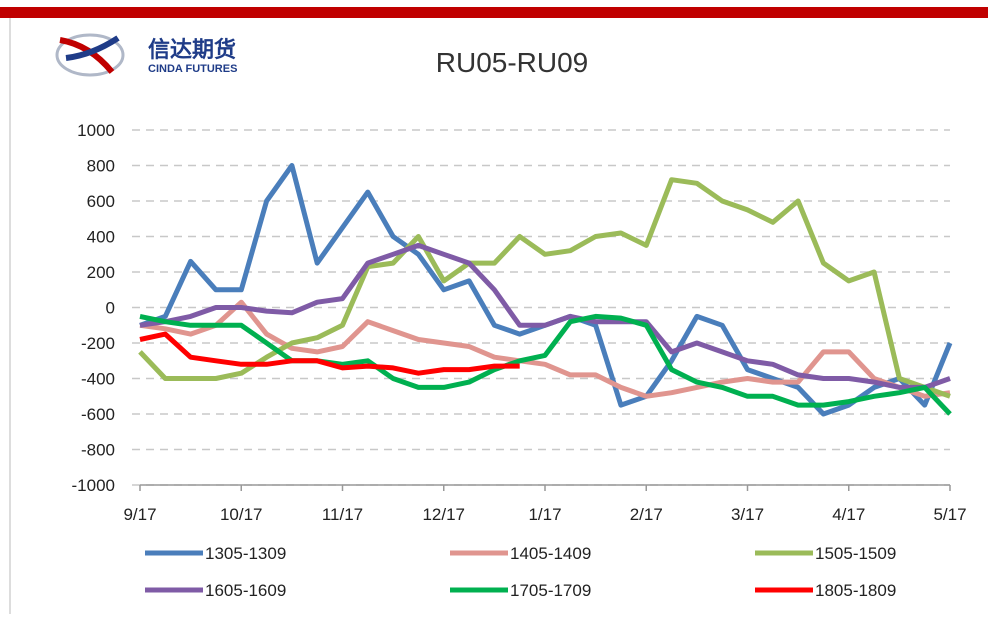 The width and height of the screenshot is (988, 619). Describe the element at coordinates (245, 590) in the screenshot. I see `legend-label: 1605-1609` at that location.